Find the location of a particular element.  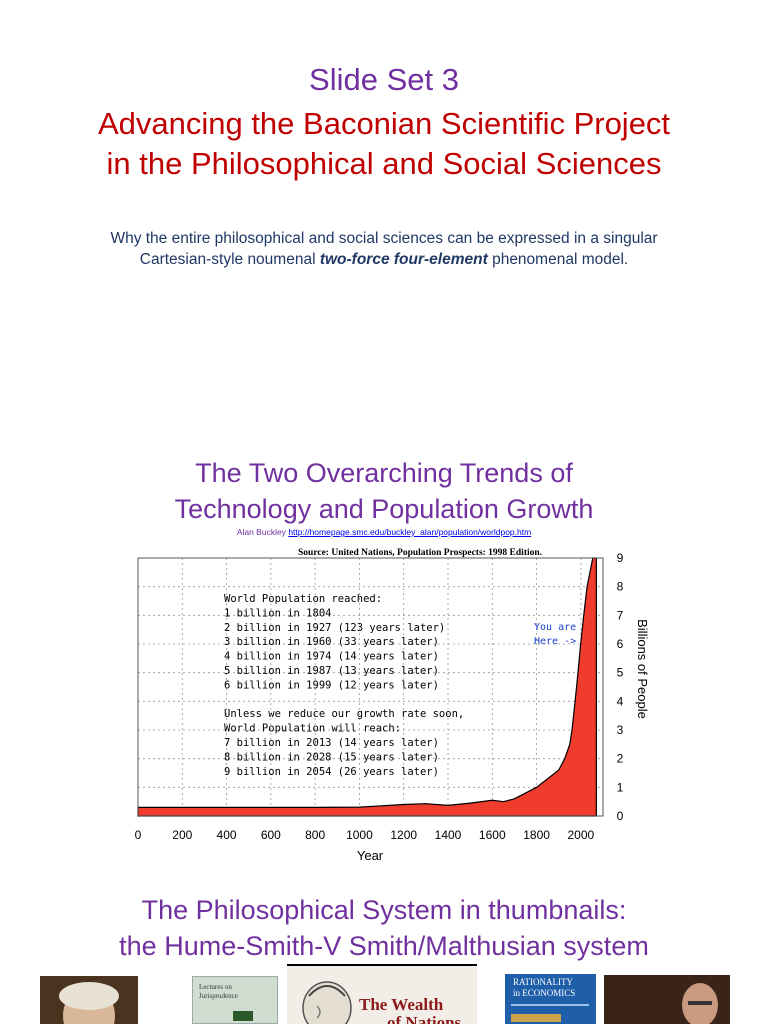

y-tick-label: 4 is located at coordinates (620, 701).